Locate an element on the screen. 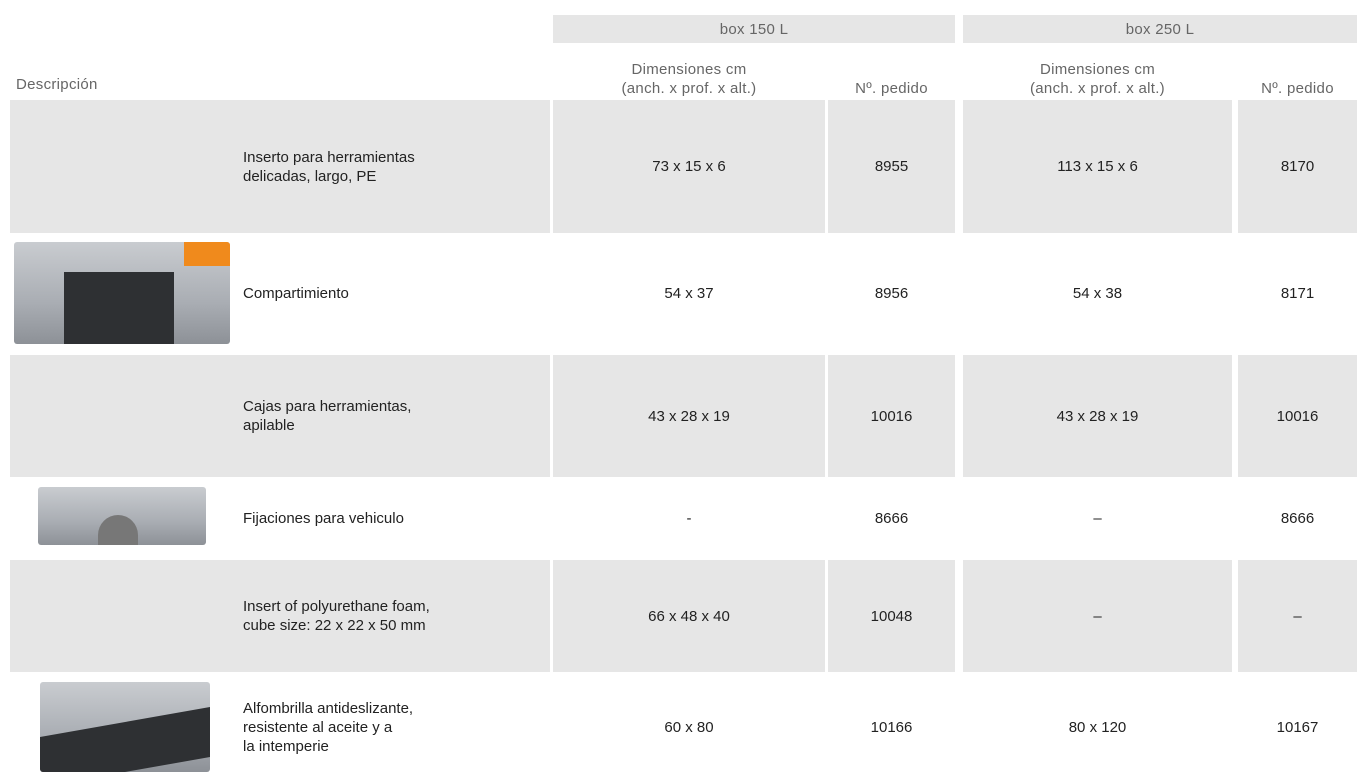 The width and height of the screenshot is (1357, 775). table-cell: 10048 is located at coordinates (891, 616).